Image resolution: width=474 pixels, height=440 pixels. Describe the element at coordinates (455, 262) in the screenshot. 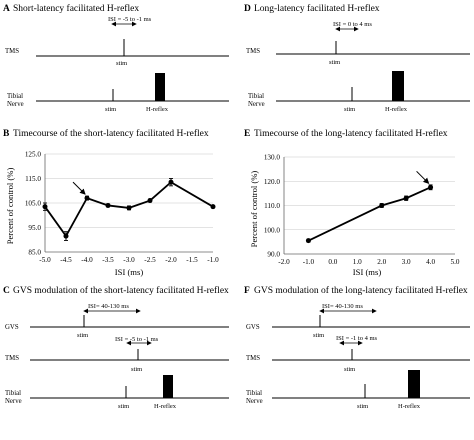

I see `x-tick-label: 5.0` at that location.